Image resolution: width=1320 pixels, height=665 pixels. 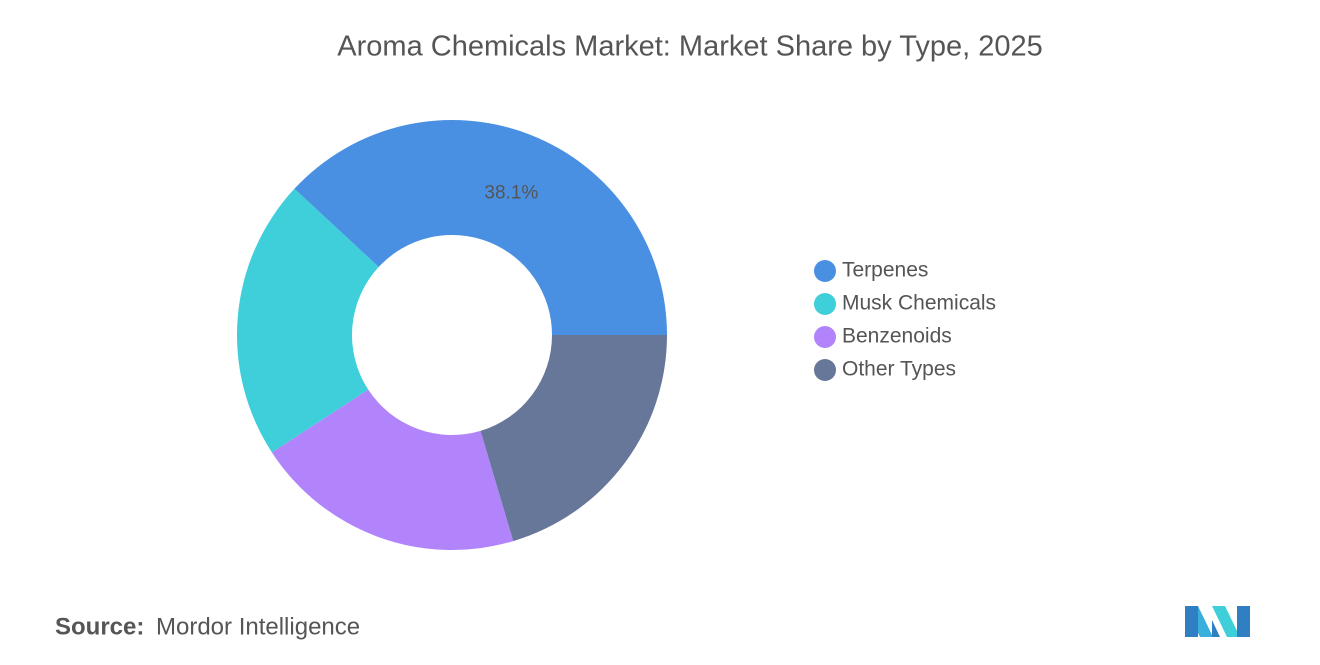 What do you see at coordinates (919, 303) in the screenshot?
I see `legend-label: Musk Chemicals` at bounding box center [919, 303].